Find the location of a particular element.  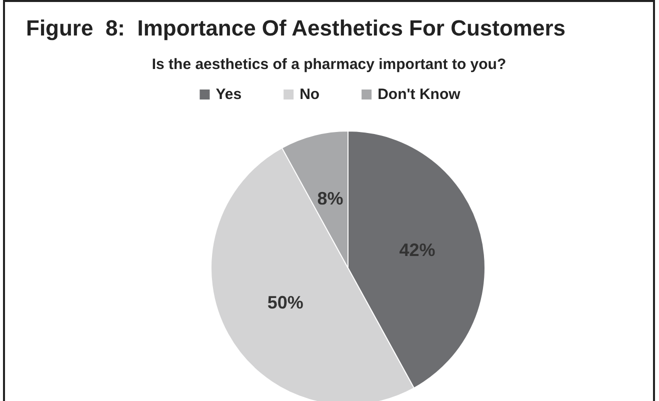

legend-label: No is located at coordinates (310, 94).